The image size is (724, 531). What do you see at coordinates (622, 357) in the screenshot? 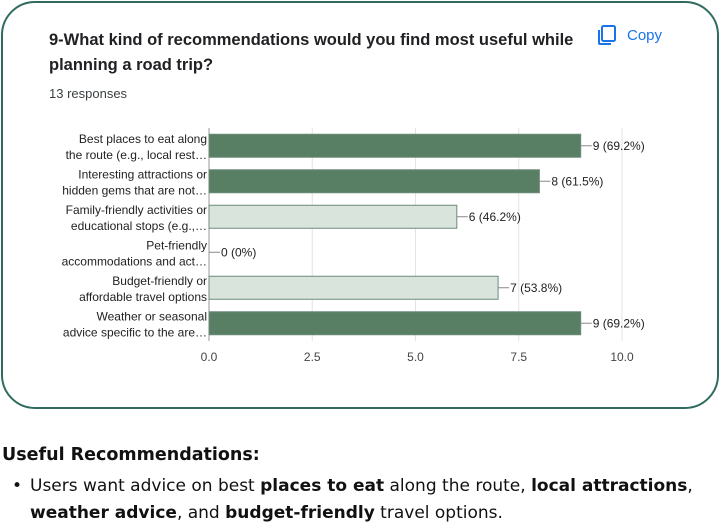
I see `x-tick-label: 10.0` at bounding box center [622, 357].